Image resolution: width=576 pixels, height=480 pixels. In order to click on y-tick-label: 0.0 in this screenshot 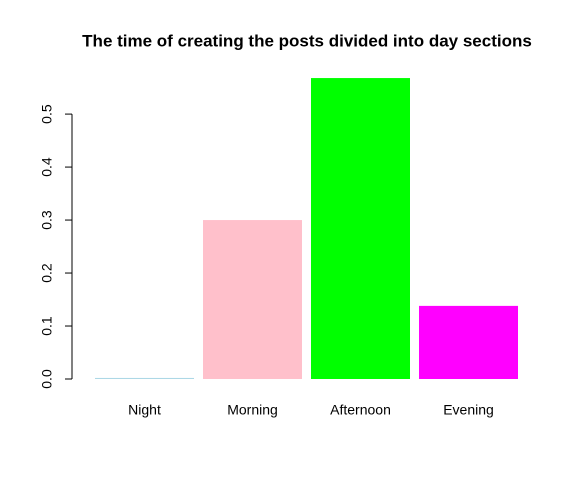, I will do `click(47, 379)`.